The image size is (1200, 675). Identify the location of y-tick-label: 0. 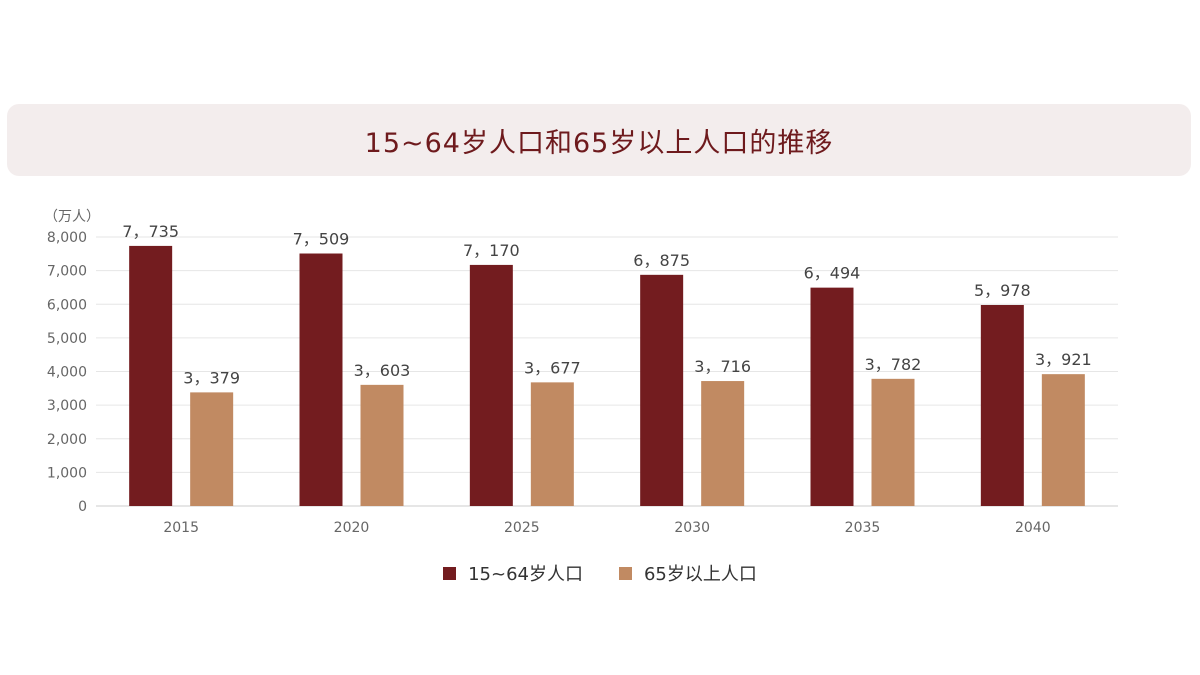
(82, 507).